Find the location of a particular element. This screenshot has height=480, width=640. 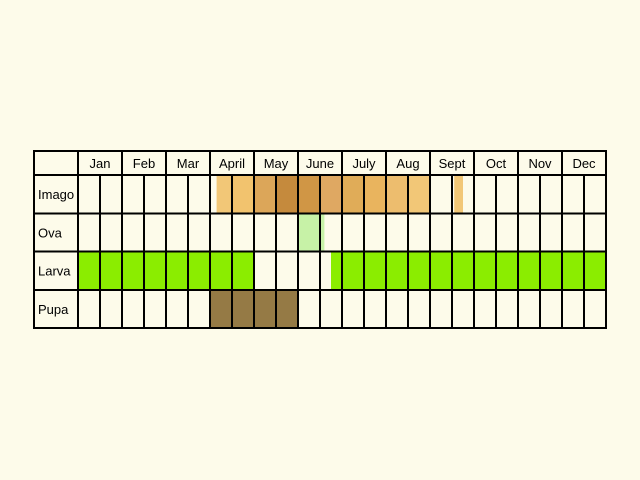

month-label: Sept is located at coordinates (452, 163).